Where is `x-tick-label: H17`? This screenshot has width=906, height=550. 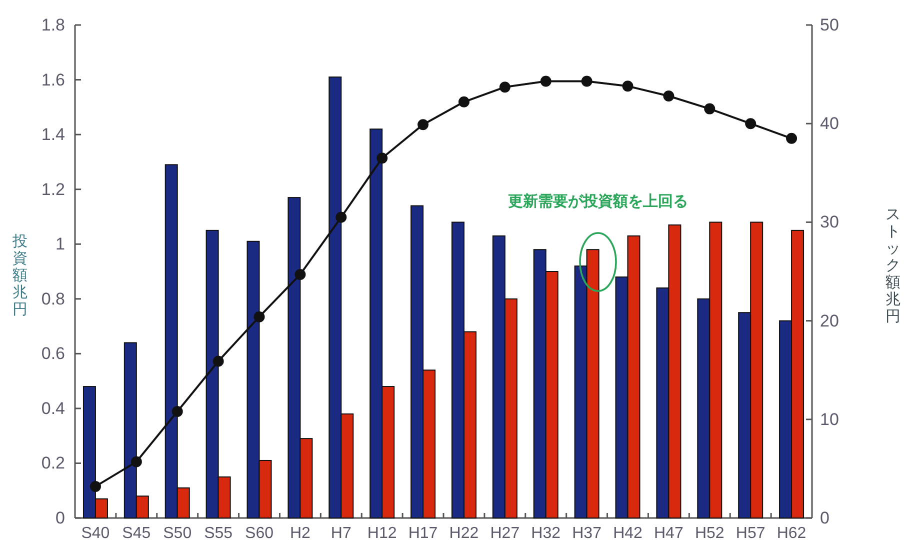
x-tick-label: H17 is located at coordinates (423, 533).